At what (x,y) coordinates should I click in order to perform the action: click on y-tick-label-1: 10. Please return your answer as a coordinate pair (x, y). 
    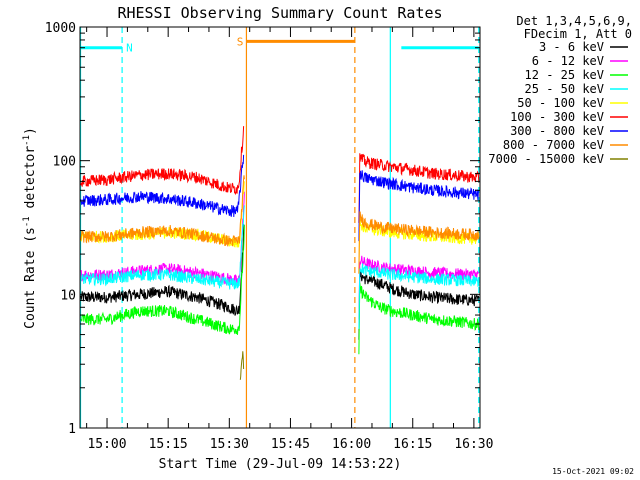
    Looking at the image, I should click on (68, 295).